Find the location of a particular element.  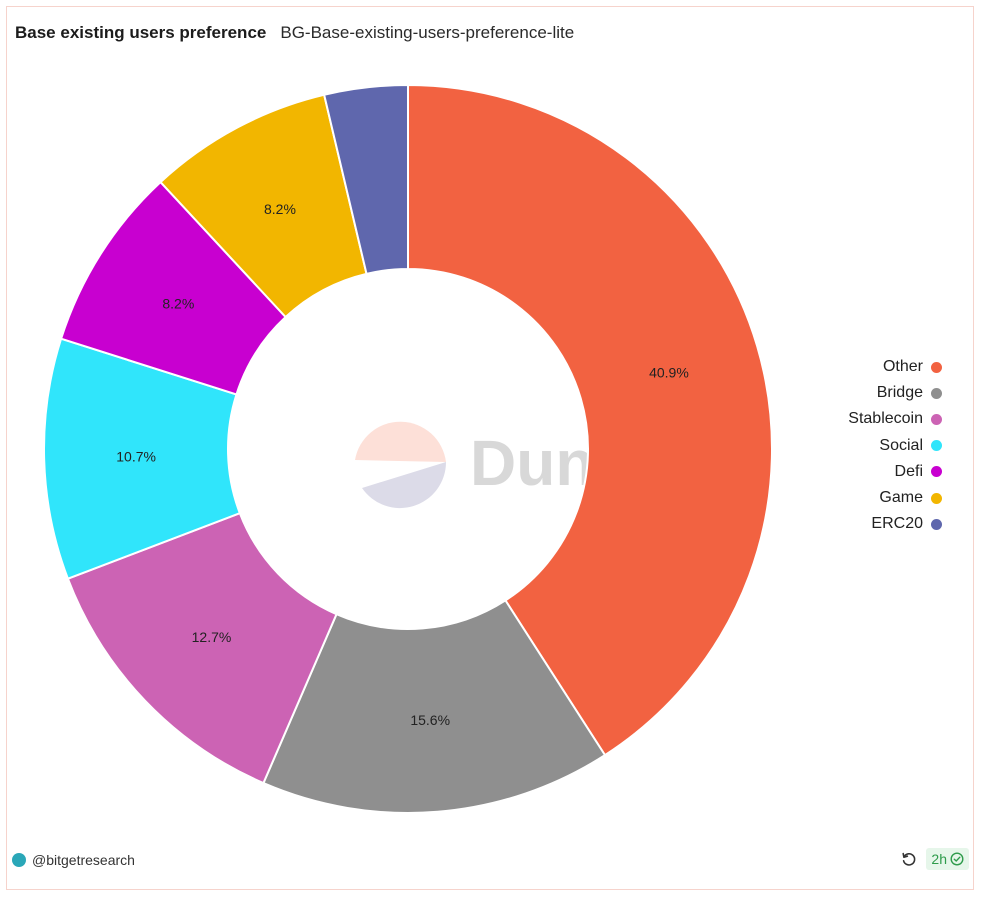

slice-label-other: 40.9% is located at coordinates (669, 372).